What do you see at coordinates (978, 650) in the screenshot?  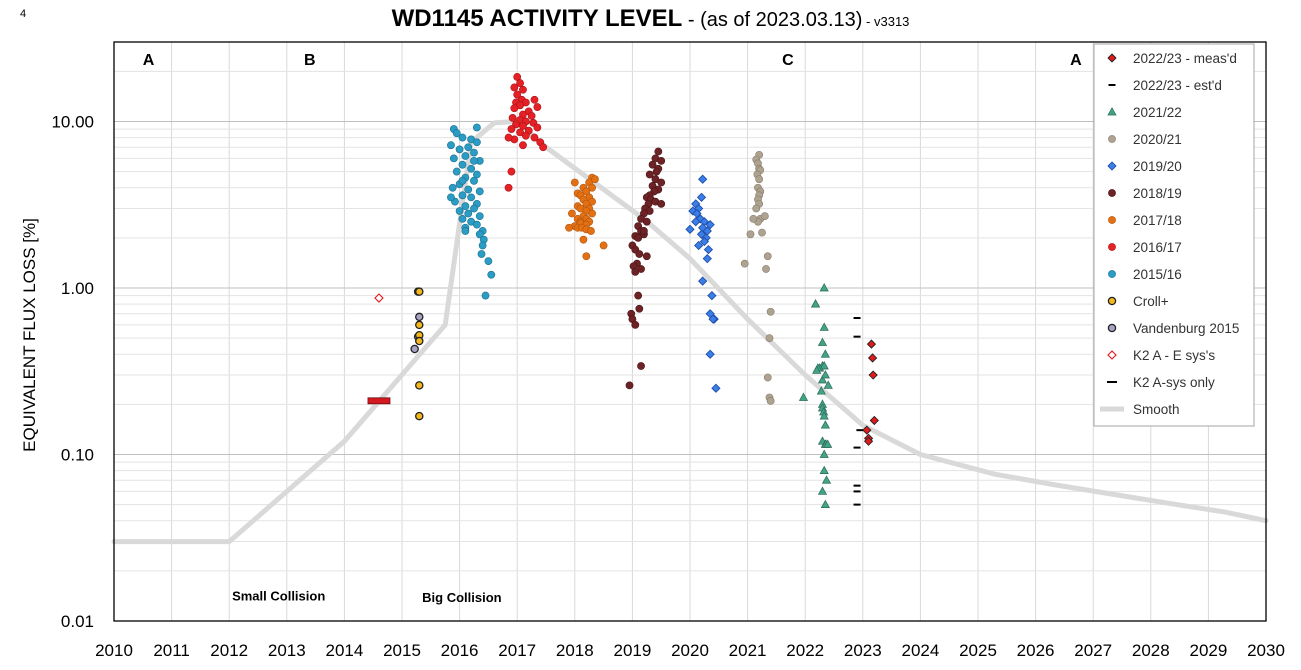 I see `x-tick-label: 2025` at bounding box center [978, 650].